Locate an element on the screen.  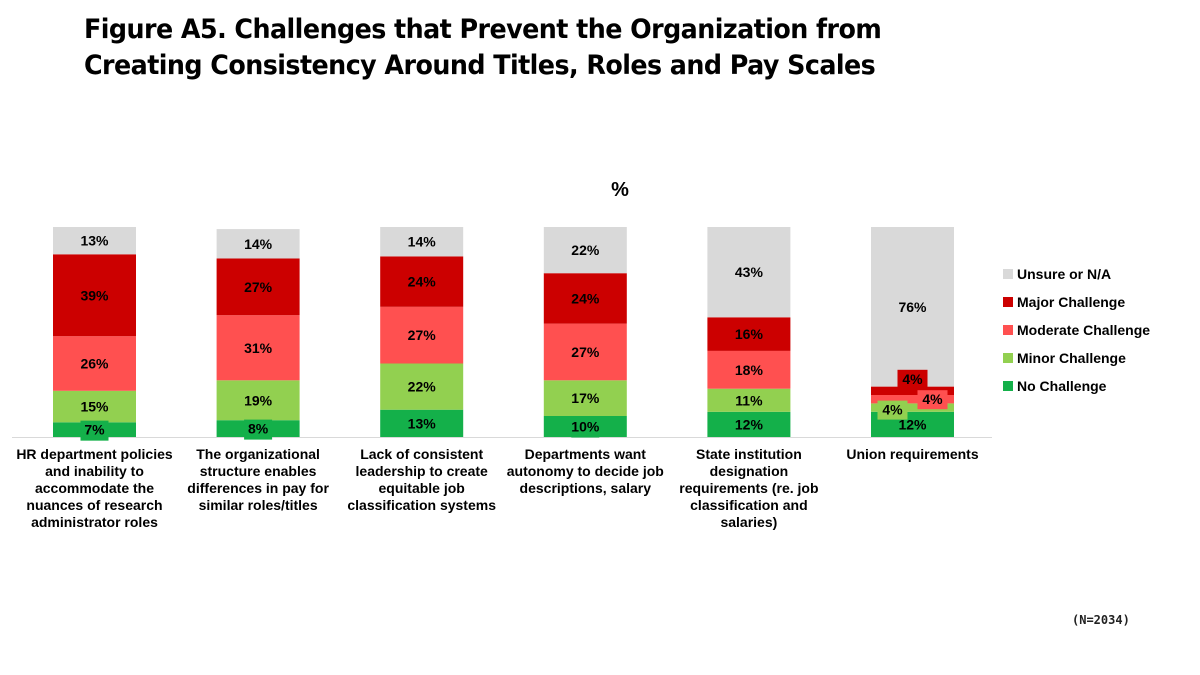
data-label: 39% is located at coordinates (94, 295).